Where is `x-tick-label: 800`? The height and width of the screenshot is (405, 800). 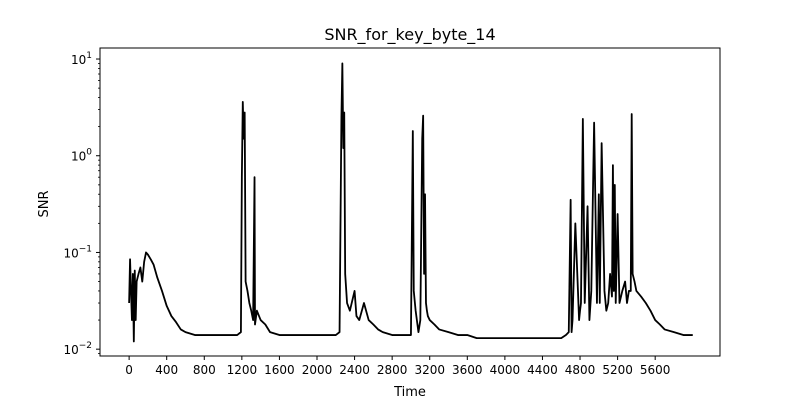 x-tick-label: 800 is located at coordinates (204, 370).